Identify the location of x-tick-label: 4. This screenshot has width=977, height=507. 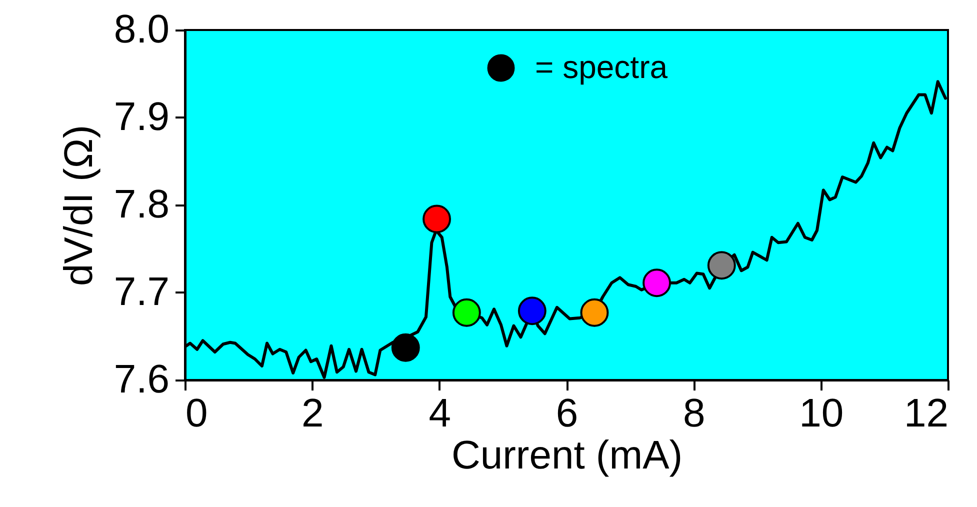
(439, 414).